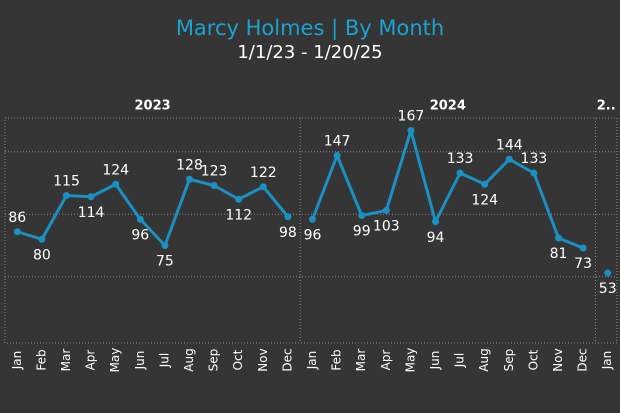 This screenshot has height=413, width=620. What do you see at coordinates (189, 165) in the screenshot?
I see `data-label: 128` at bounding box center [189, 165].